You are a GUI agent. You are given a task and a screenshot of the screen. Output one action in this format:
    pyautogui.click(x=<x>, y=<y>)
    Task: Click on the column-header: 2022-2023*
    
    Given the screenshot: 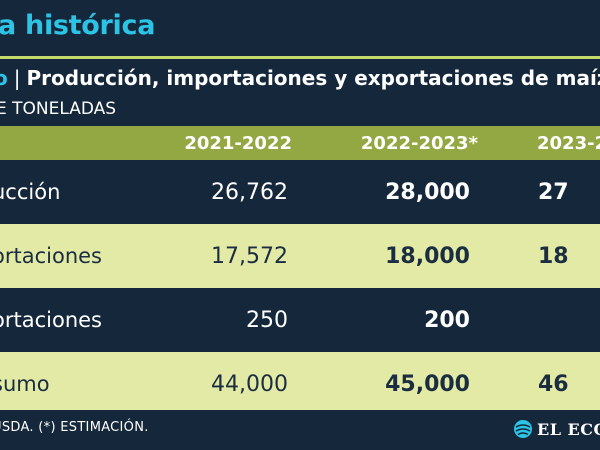 What is the action you would take?
    pyautogui.click(x=419, y=143)
    